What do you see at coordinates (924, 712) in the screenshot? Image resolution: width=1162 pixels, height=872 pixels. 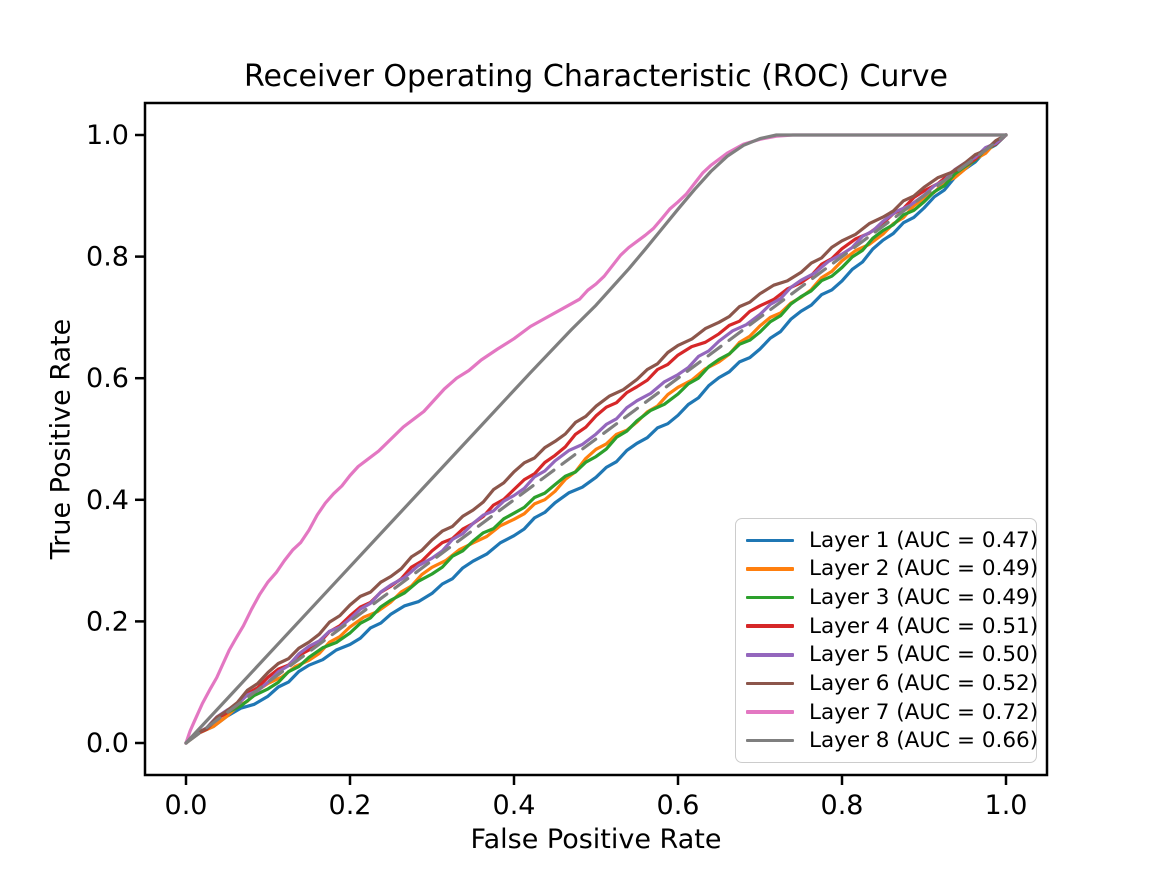 I see `legend-label-layer-7: Layer 7 (AUC = 0.72)` at bounding box center [924, 712].